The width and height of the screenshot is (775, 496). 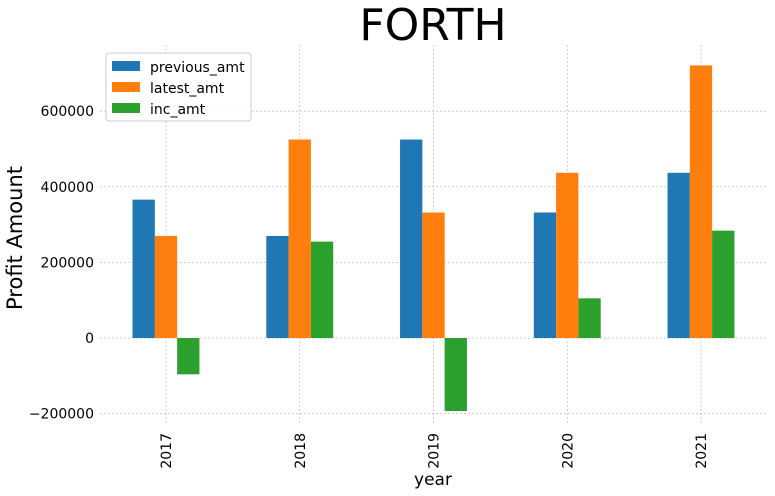 I want to click on legend-swatch-previous_amt, so click(x=126, y=66).